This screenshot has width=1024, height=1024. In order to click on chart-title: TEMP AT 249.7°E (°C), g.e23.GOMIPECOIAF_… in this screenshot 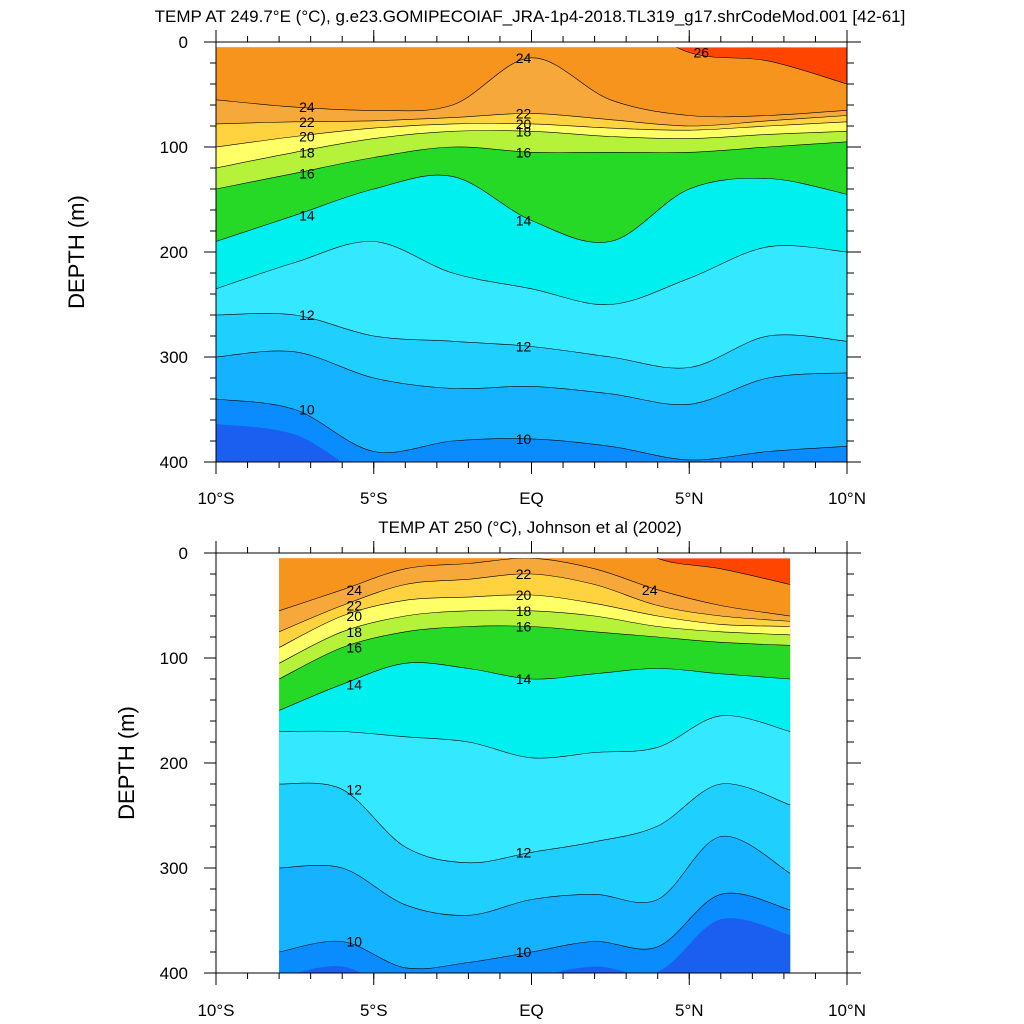, I will do `click(530, 16)`.